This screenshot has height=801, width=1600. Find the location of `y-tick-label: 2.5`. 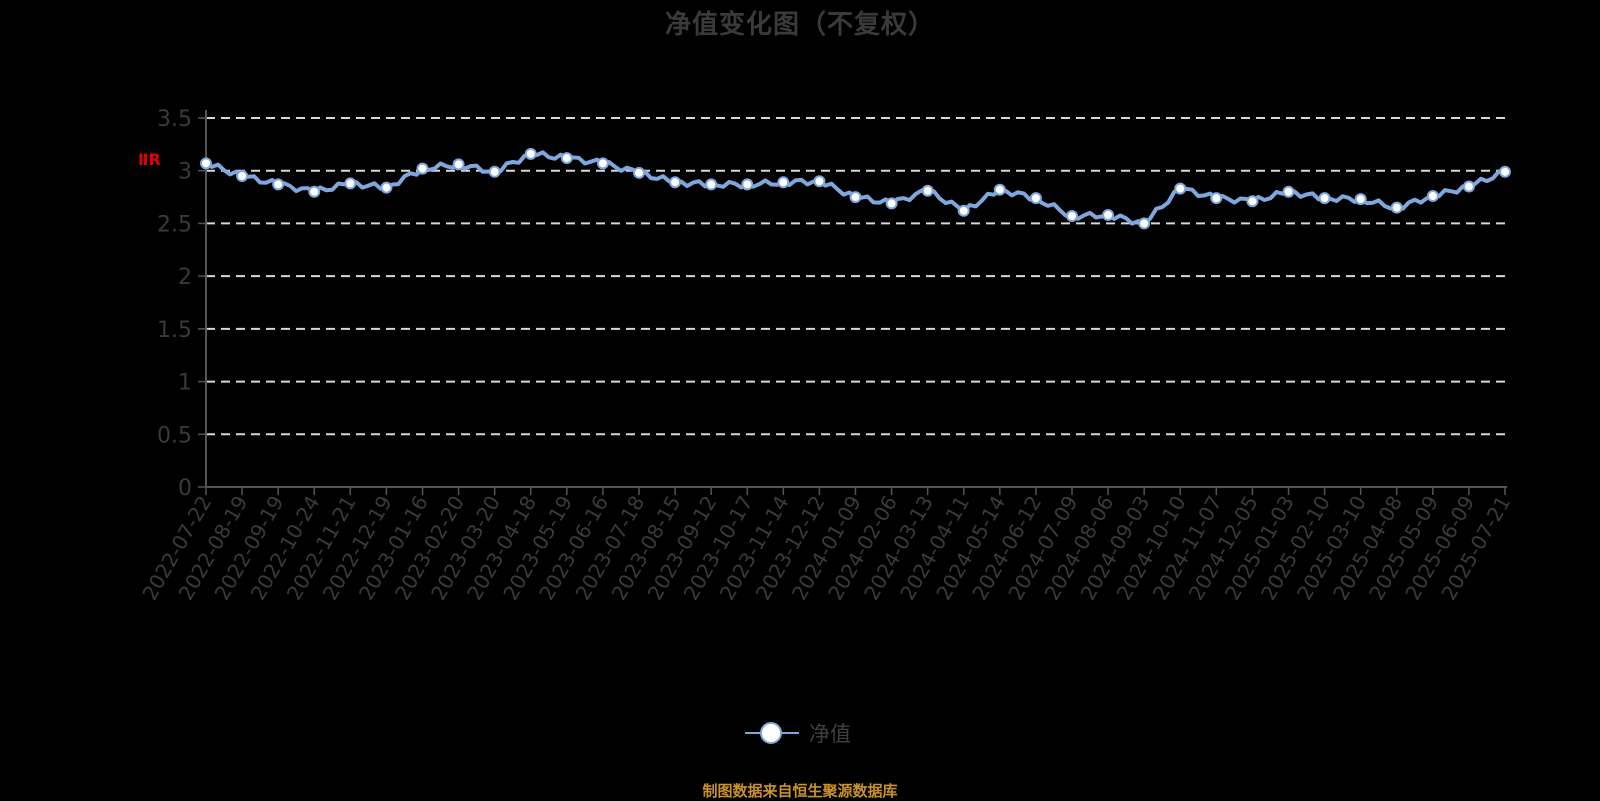

y-tick-label: 2.5 is located at coordinates (174, 224).